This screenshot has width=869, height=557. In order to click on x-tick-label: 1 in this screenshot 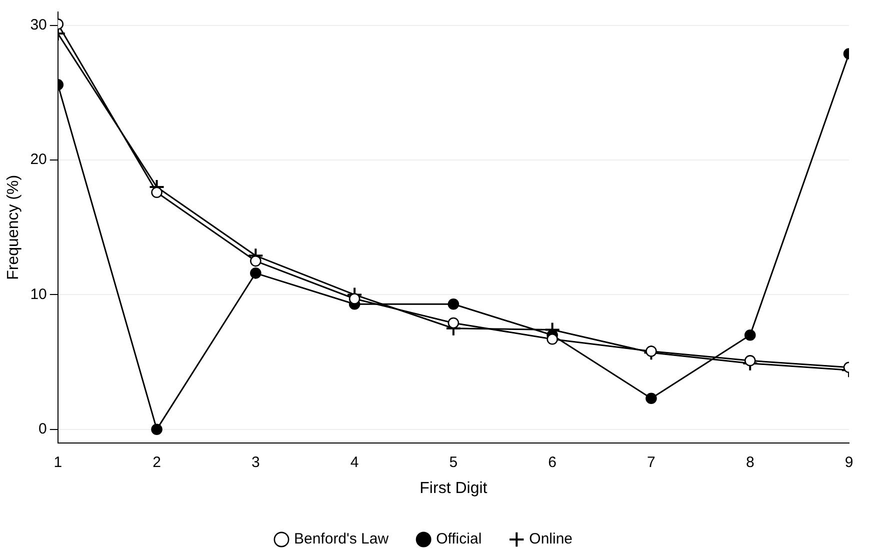, I will do `click(58, 462)`.